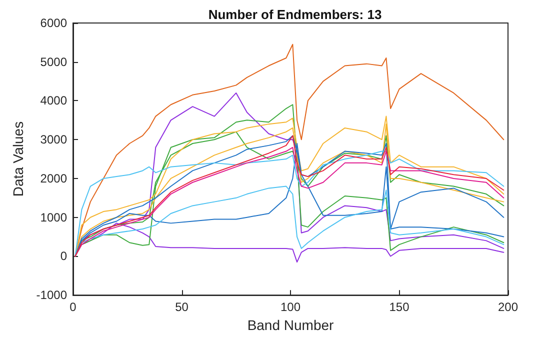  Describe the element at coordinates (54, 101) in the screenshot. I see `y-tick-label: 4000` at that location.